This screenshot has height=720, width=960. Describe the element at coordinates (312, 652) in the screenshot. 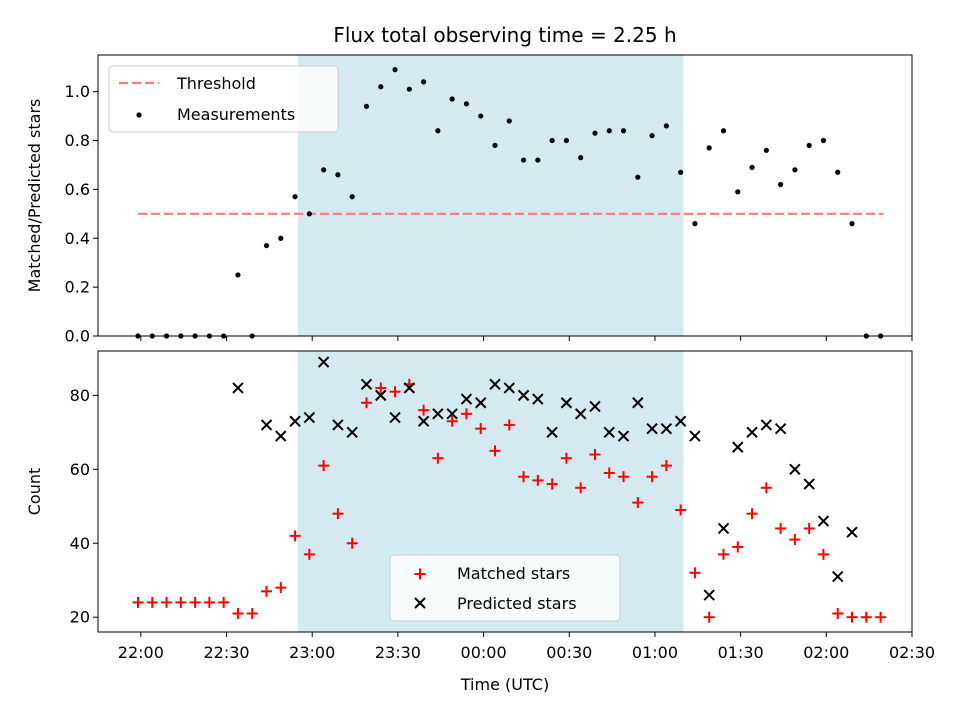

I see `x-tick-label: 23:00` at that location.